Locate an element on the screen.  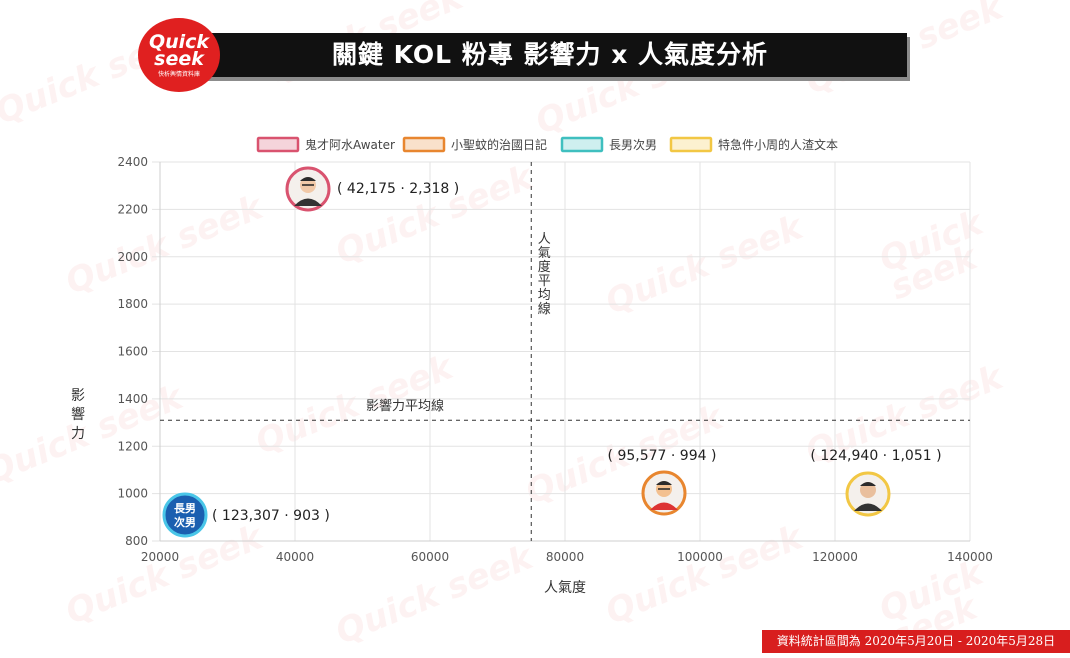
data-point: ( 42,175 · 2,318 ) is located at coordinates (372, 189).